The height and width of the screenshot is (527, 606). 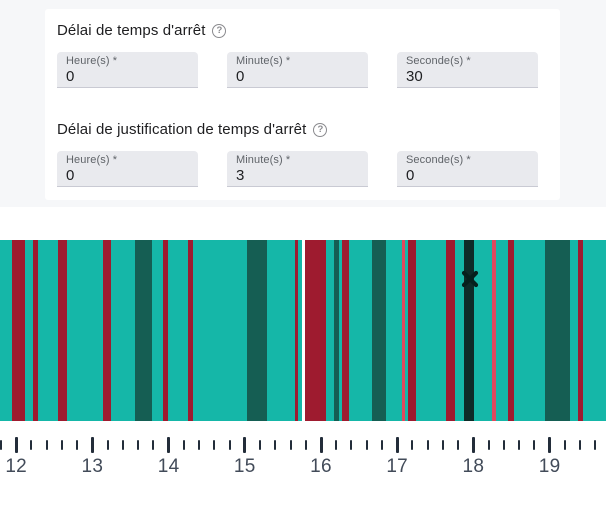 What do you see at coordinates (473, 466) in the screenshot?
I see `axis-tick-label: 18` at bounding box center [473, 466].